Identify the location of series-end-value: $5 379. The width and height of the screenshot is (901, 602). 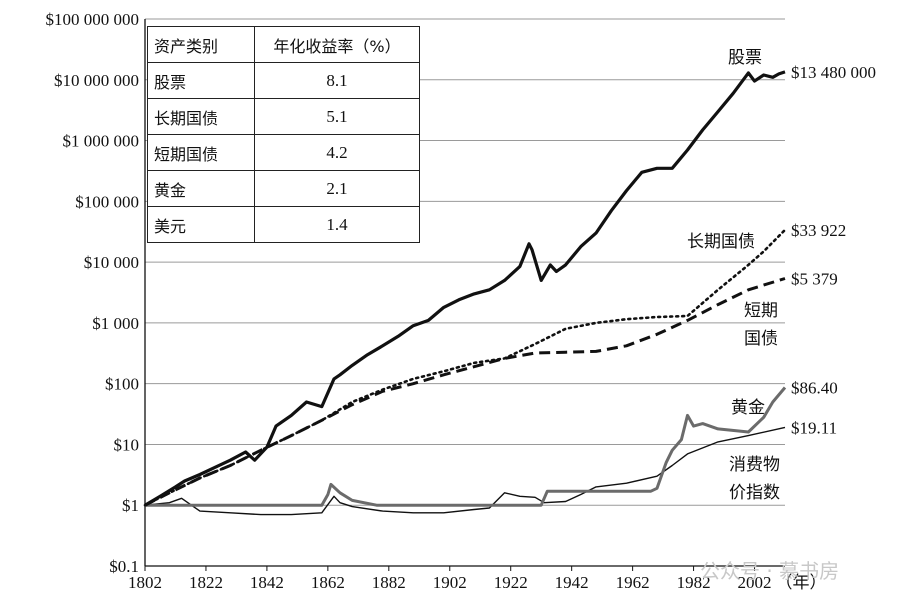
(814, 278).